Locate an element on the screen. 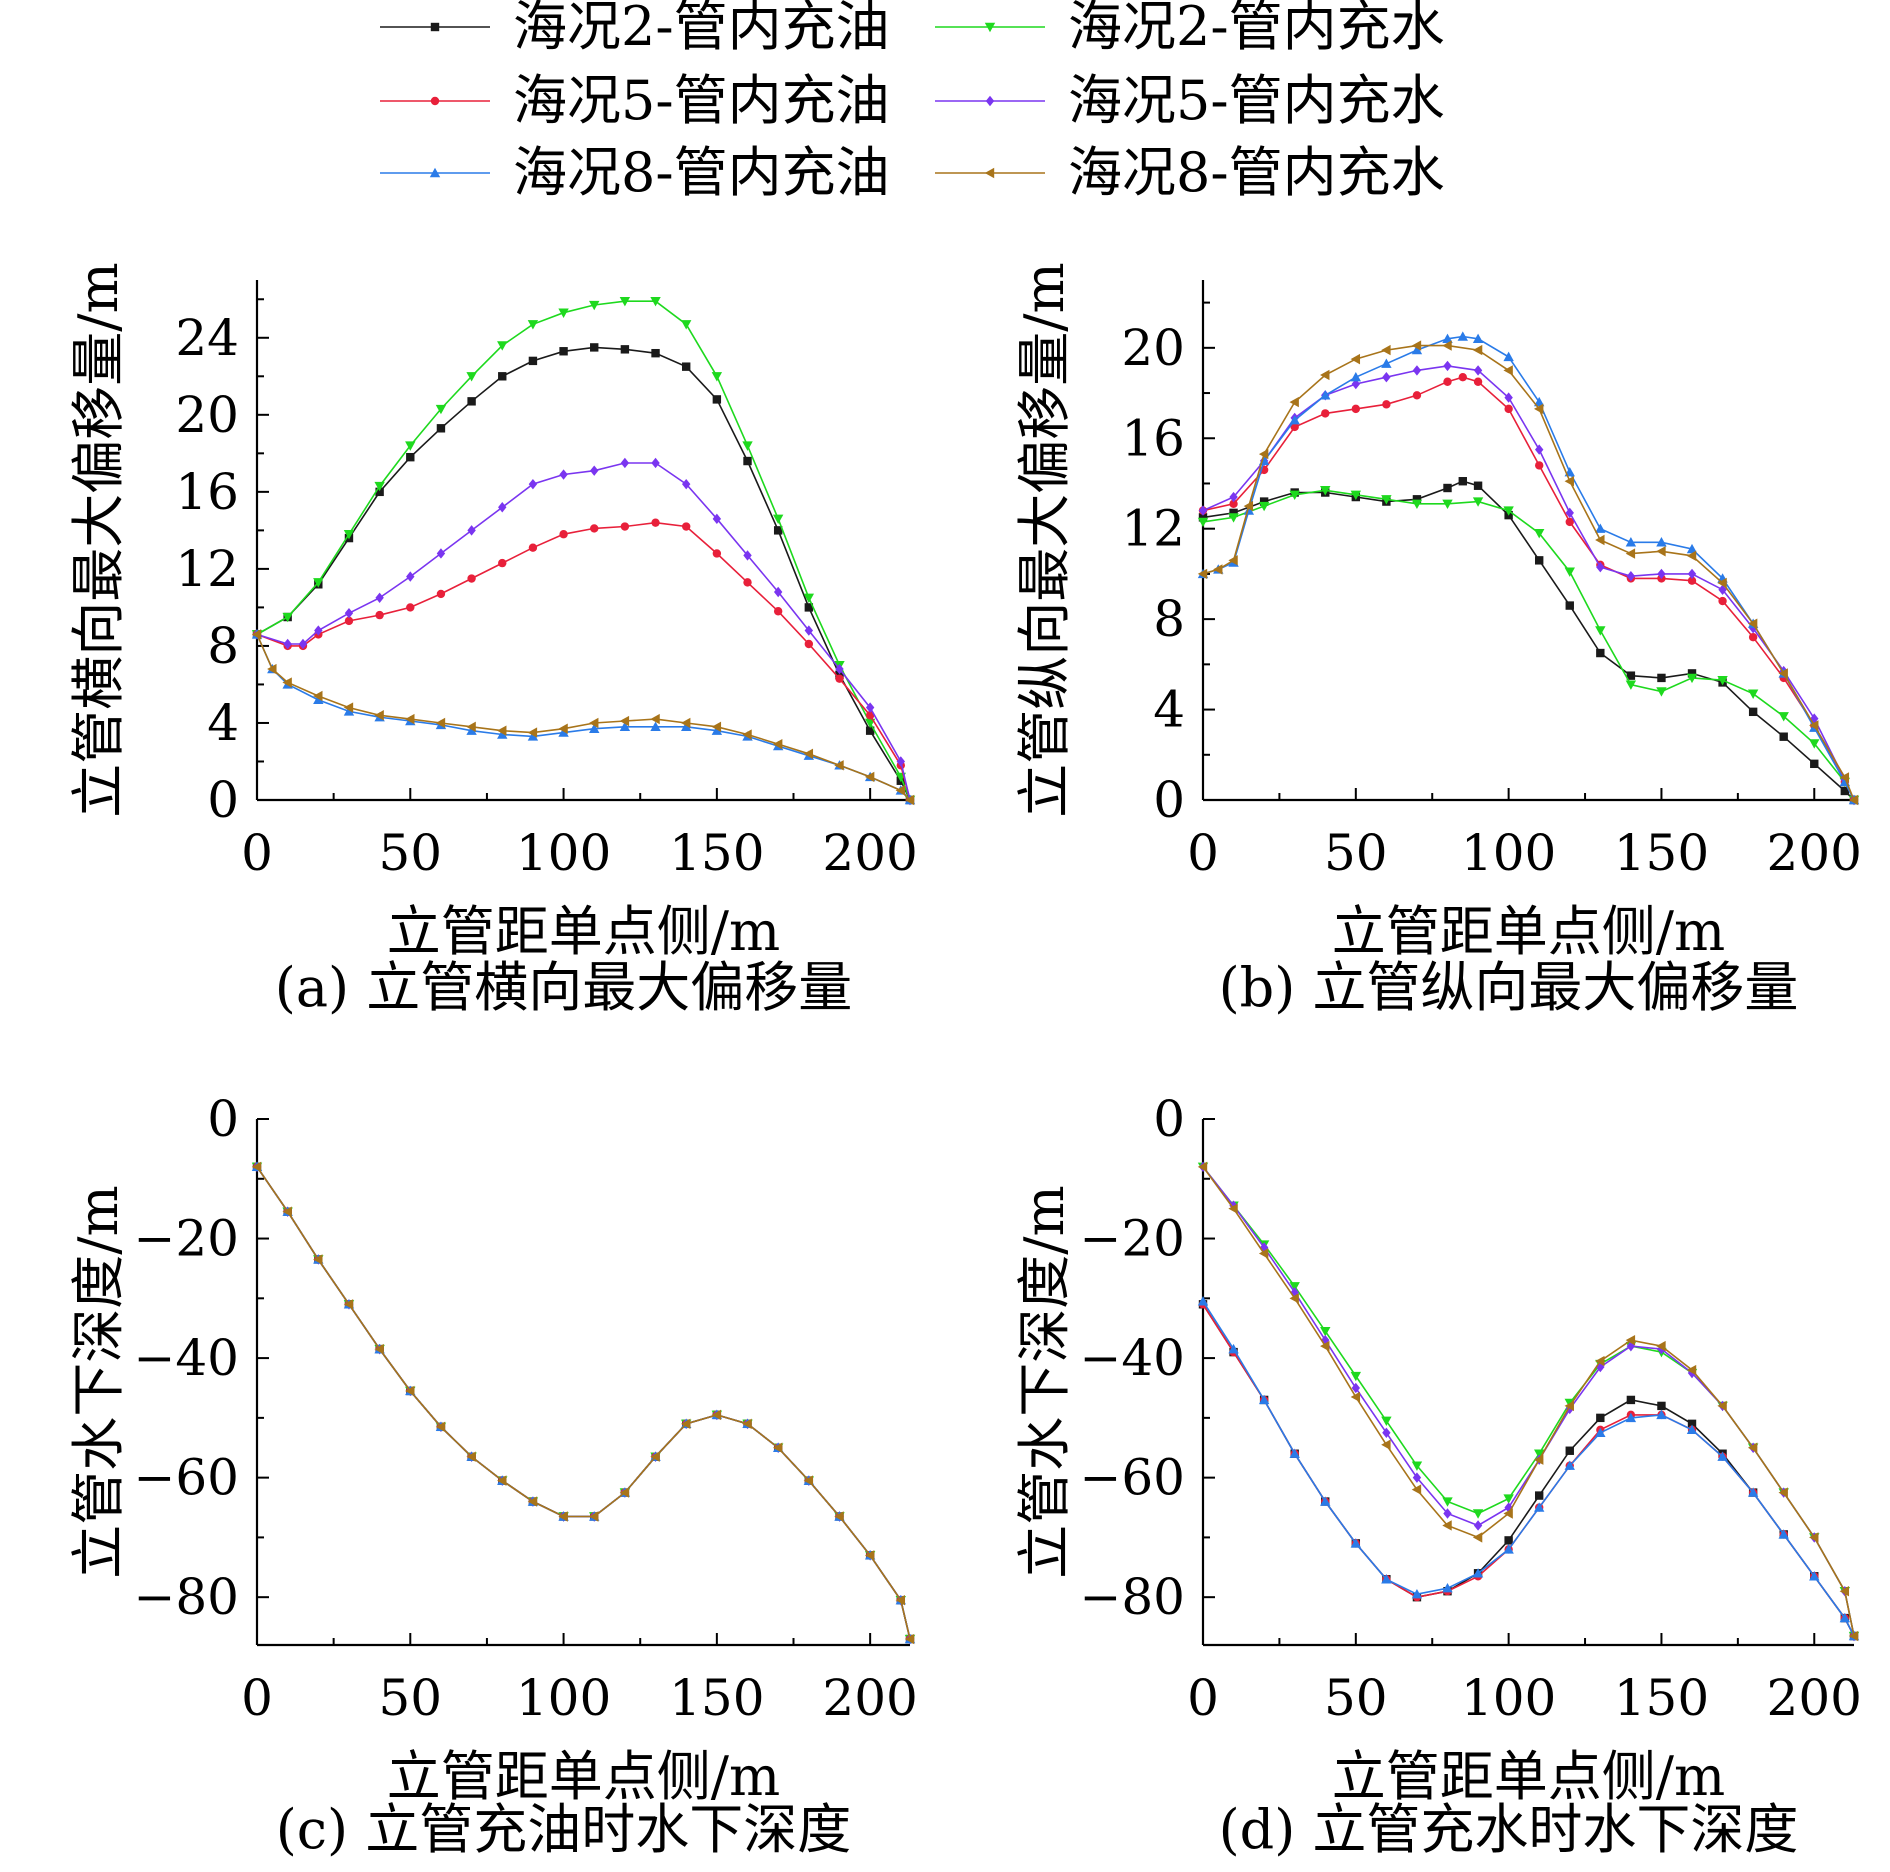 This screenshot has width=1890, height=1872. x-tick-label: 50 is located at coordinates (1356, 853).